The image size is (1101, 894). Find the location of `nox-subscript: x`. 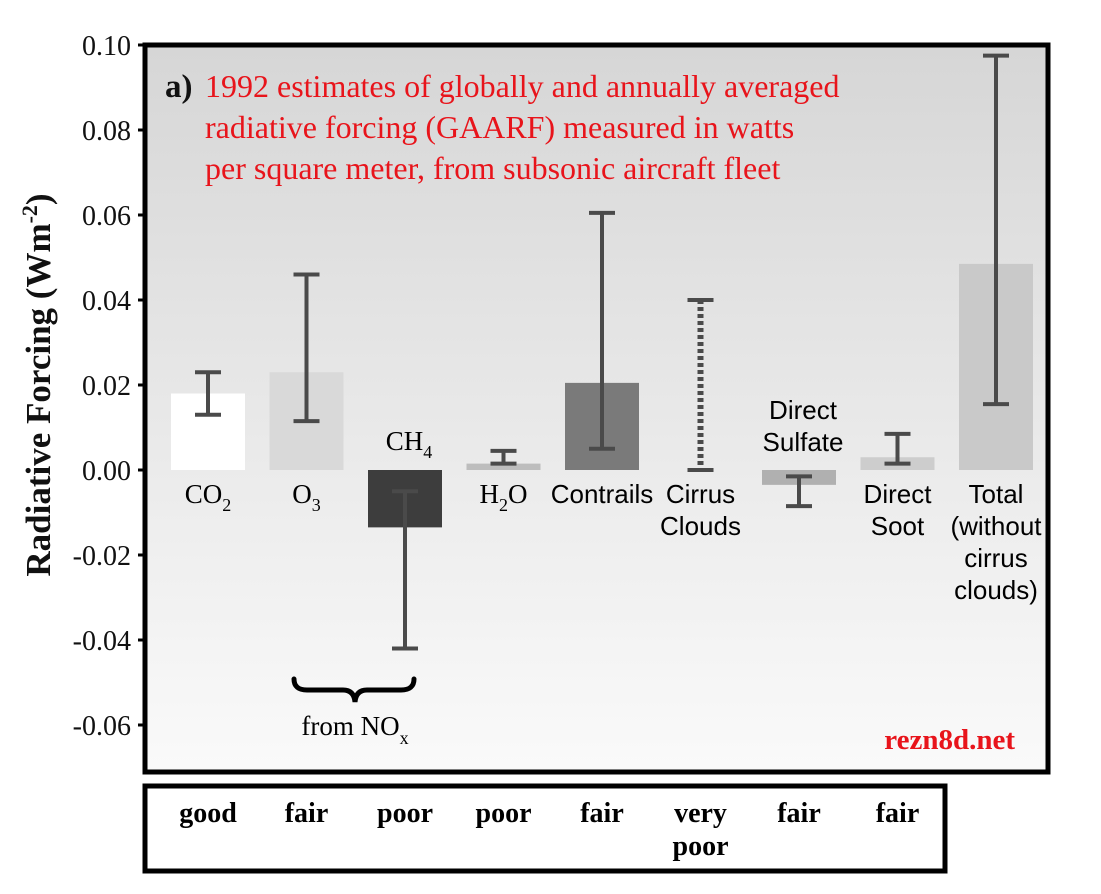

nox-subscript: x is located at coordinates (404, 738).